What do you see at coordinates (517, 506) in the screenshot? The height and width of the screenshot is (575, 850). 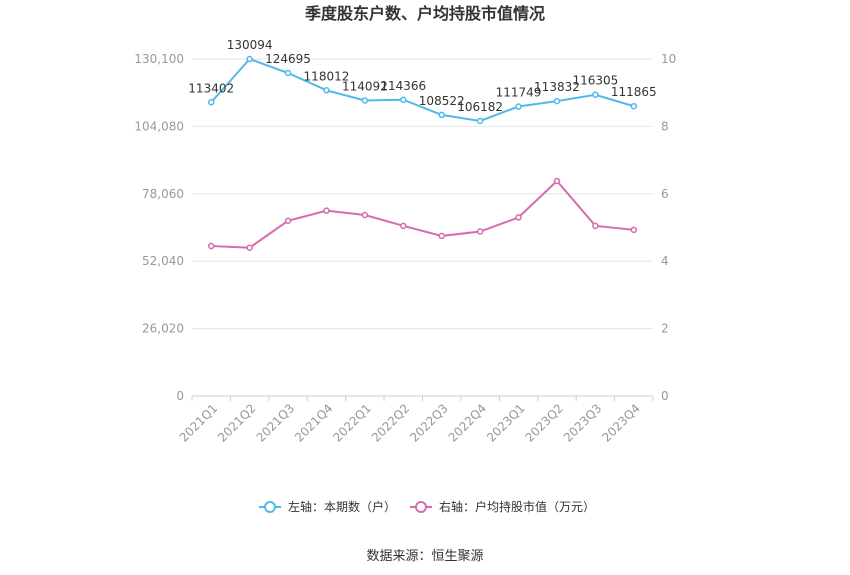 I see `legend-label-2: 右轴：户均持股市值（万元）` at bounding box center [517, 506].